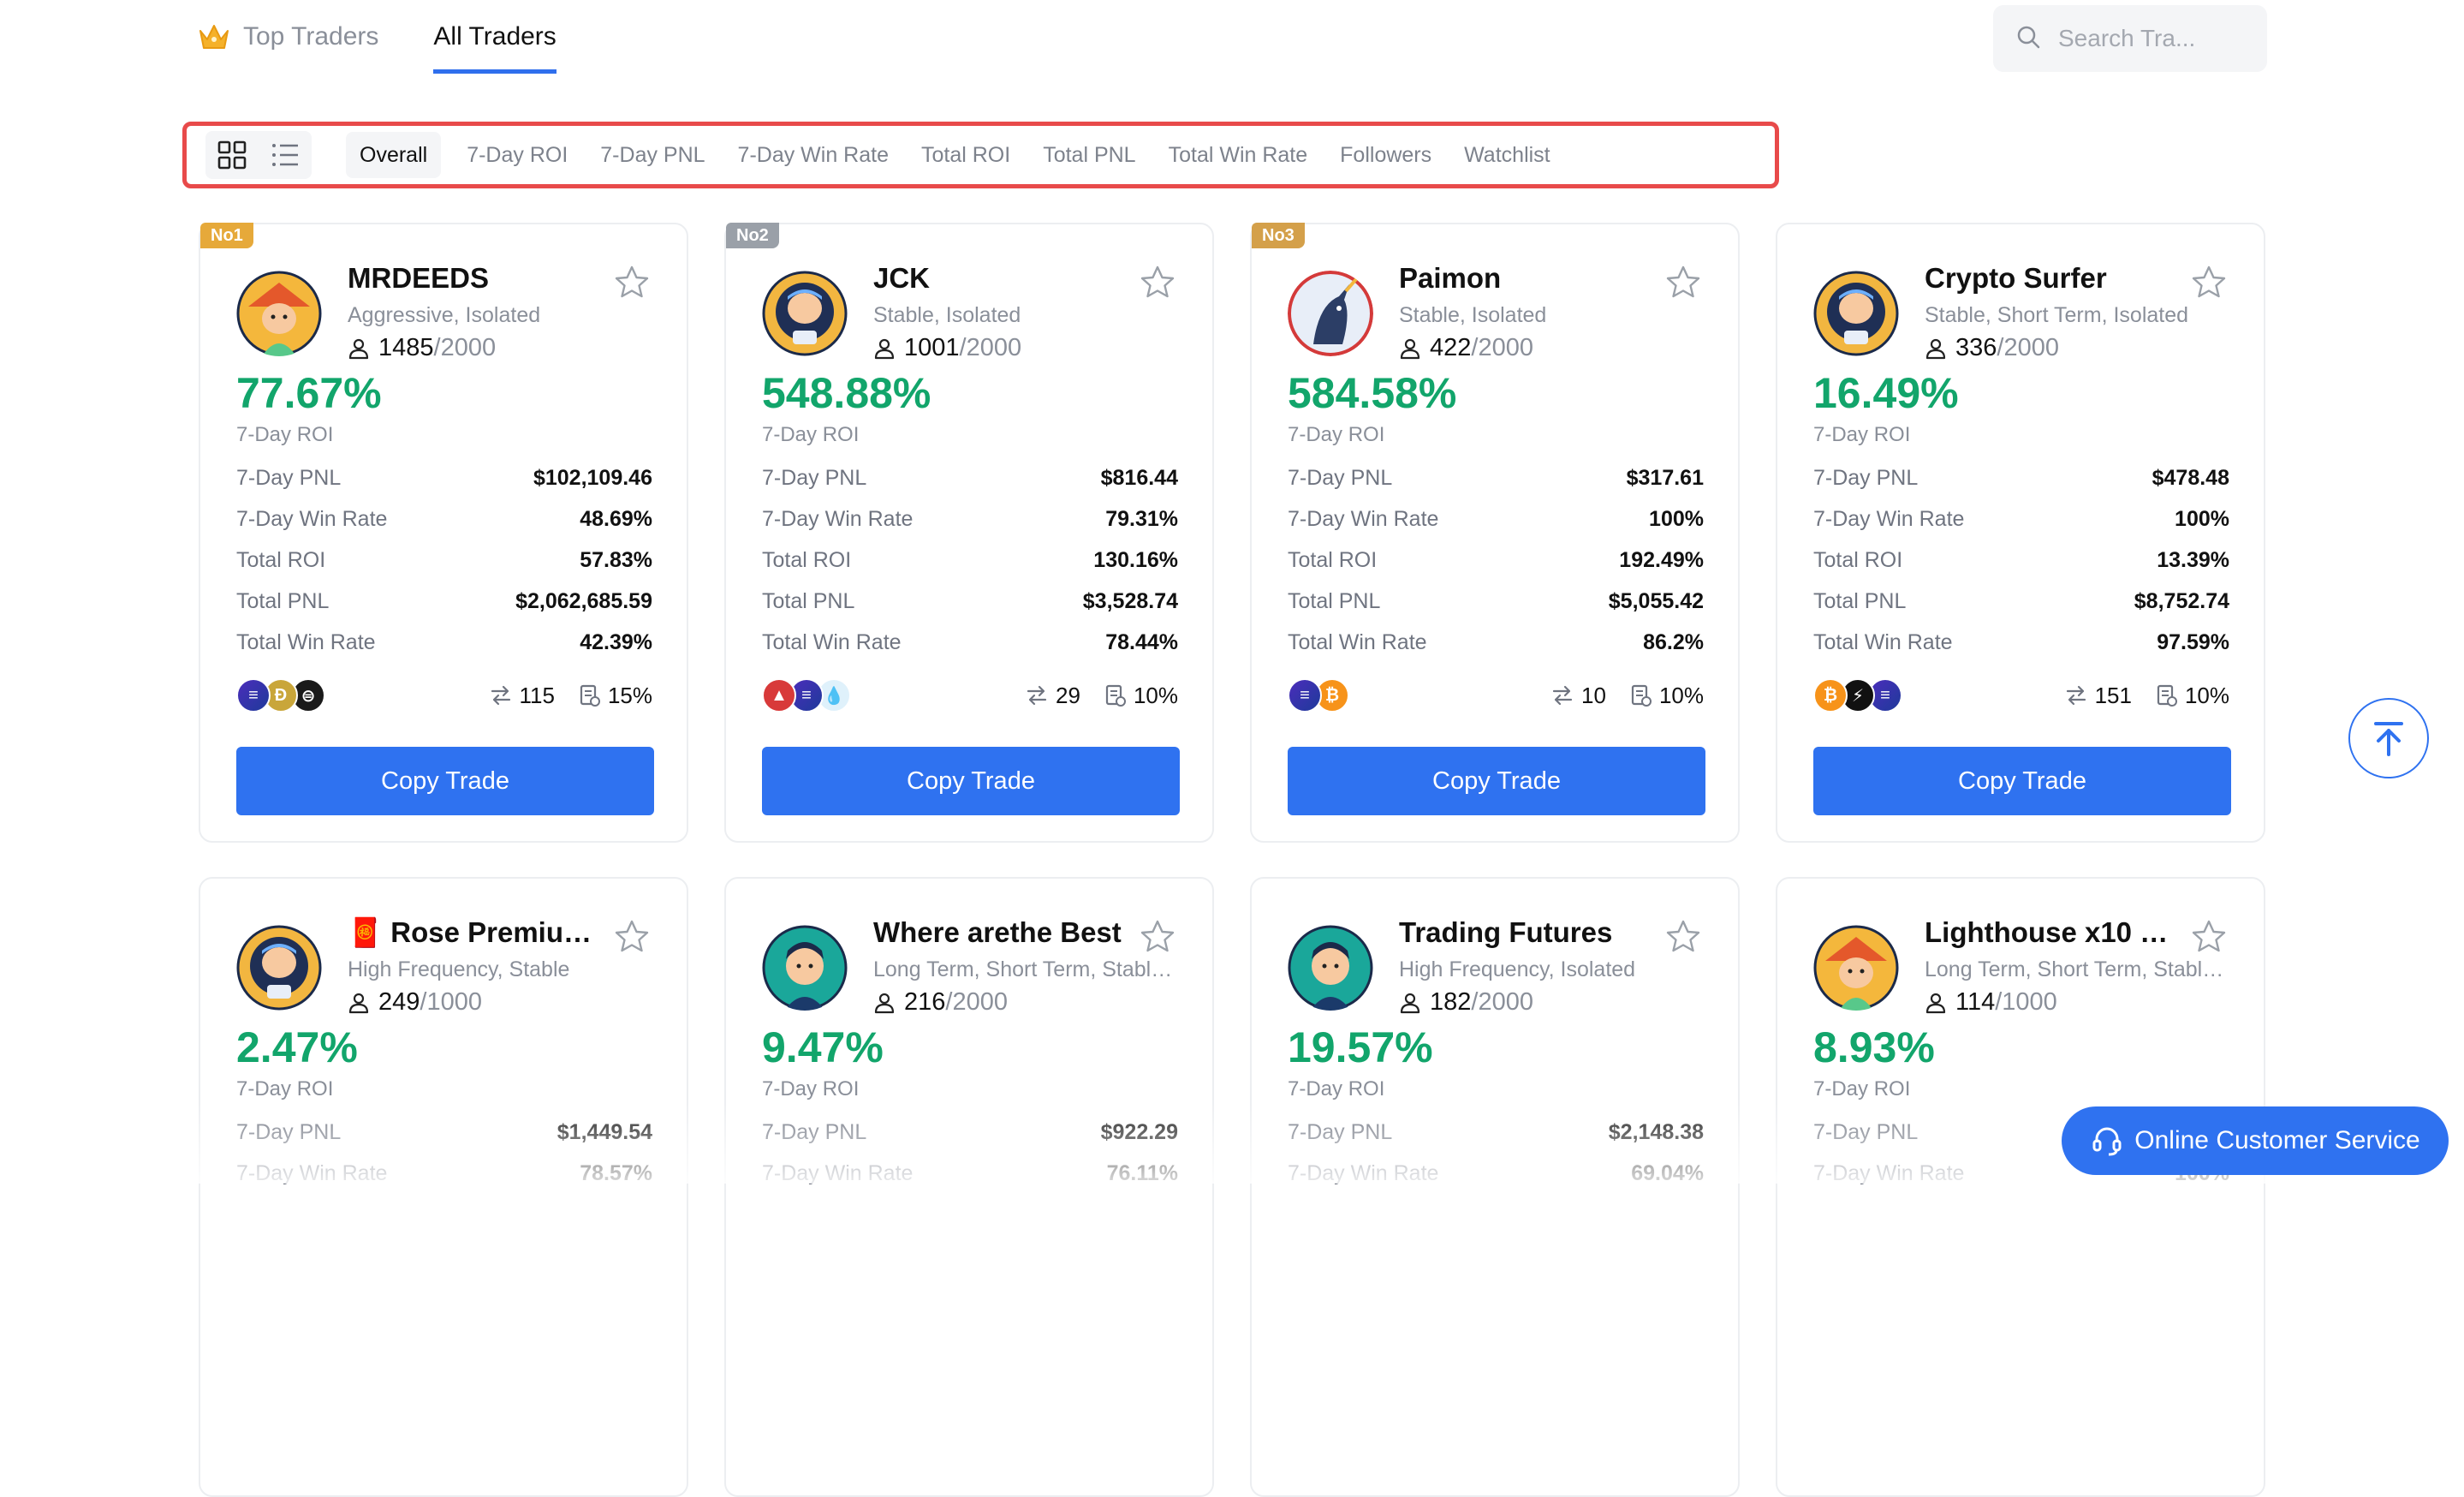  I want to click on crown-icon, so click(214, 36).